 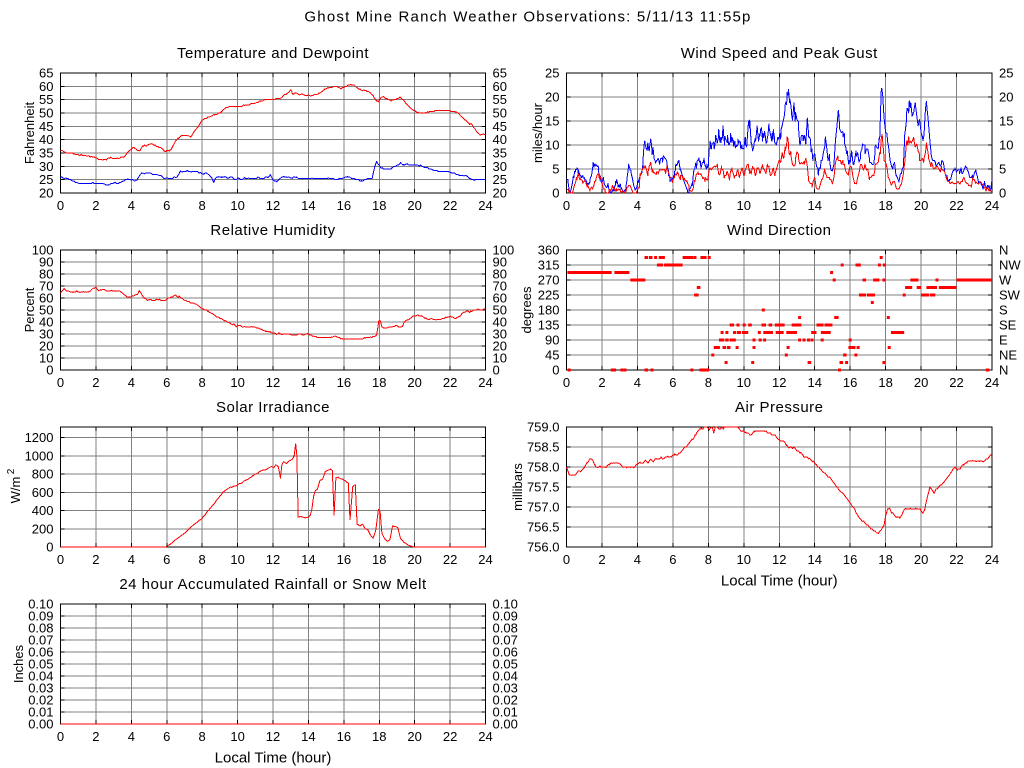 What do you see at coordinates (552, 355) in the screenshot?
I see `svg-text: 45` at bounding box center [552, 355].